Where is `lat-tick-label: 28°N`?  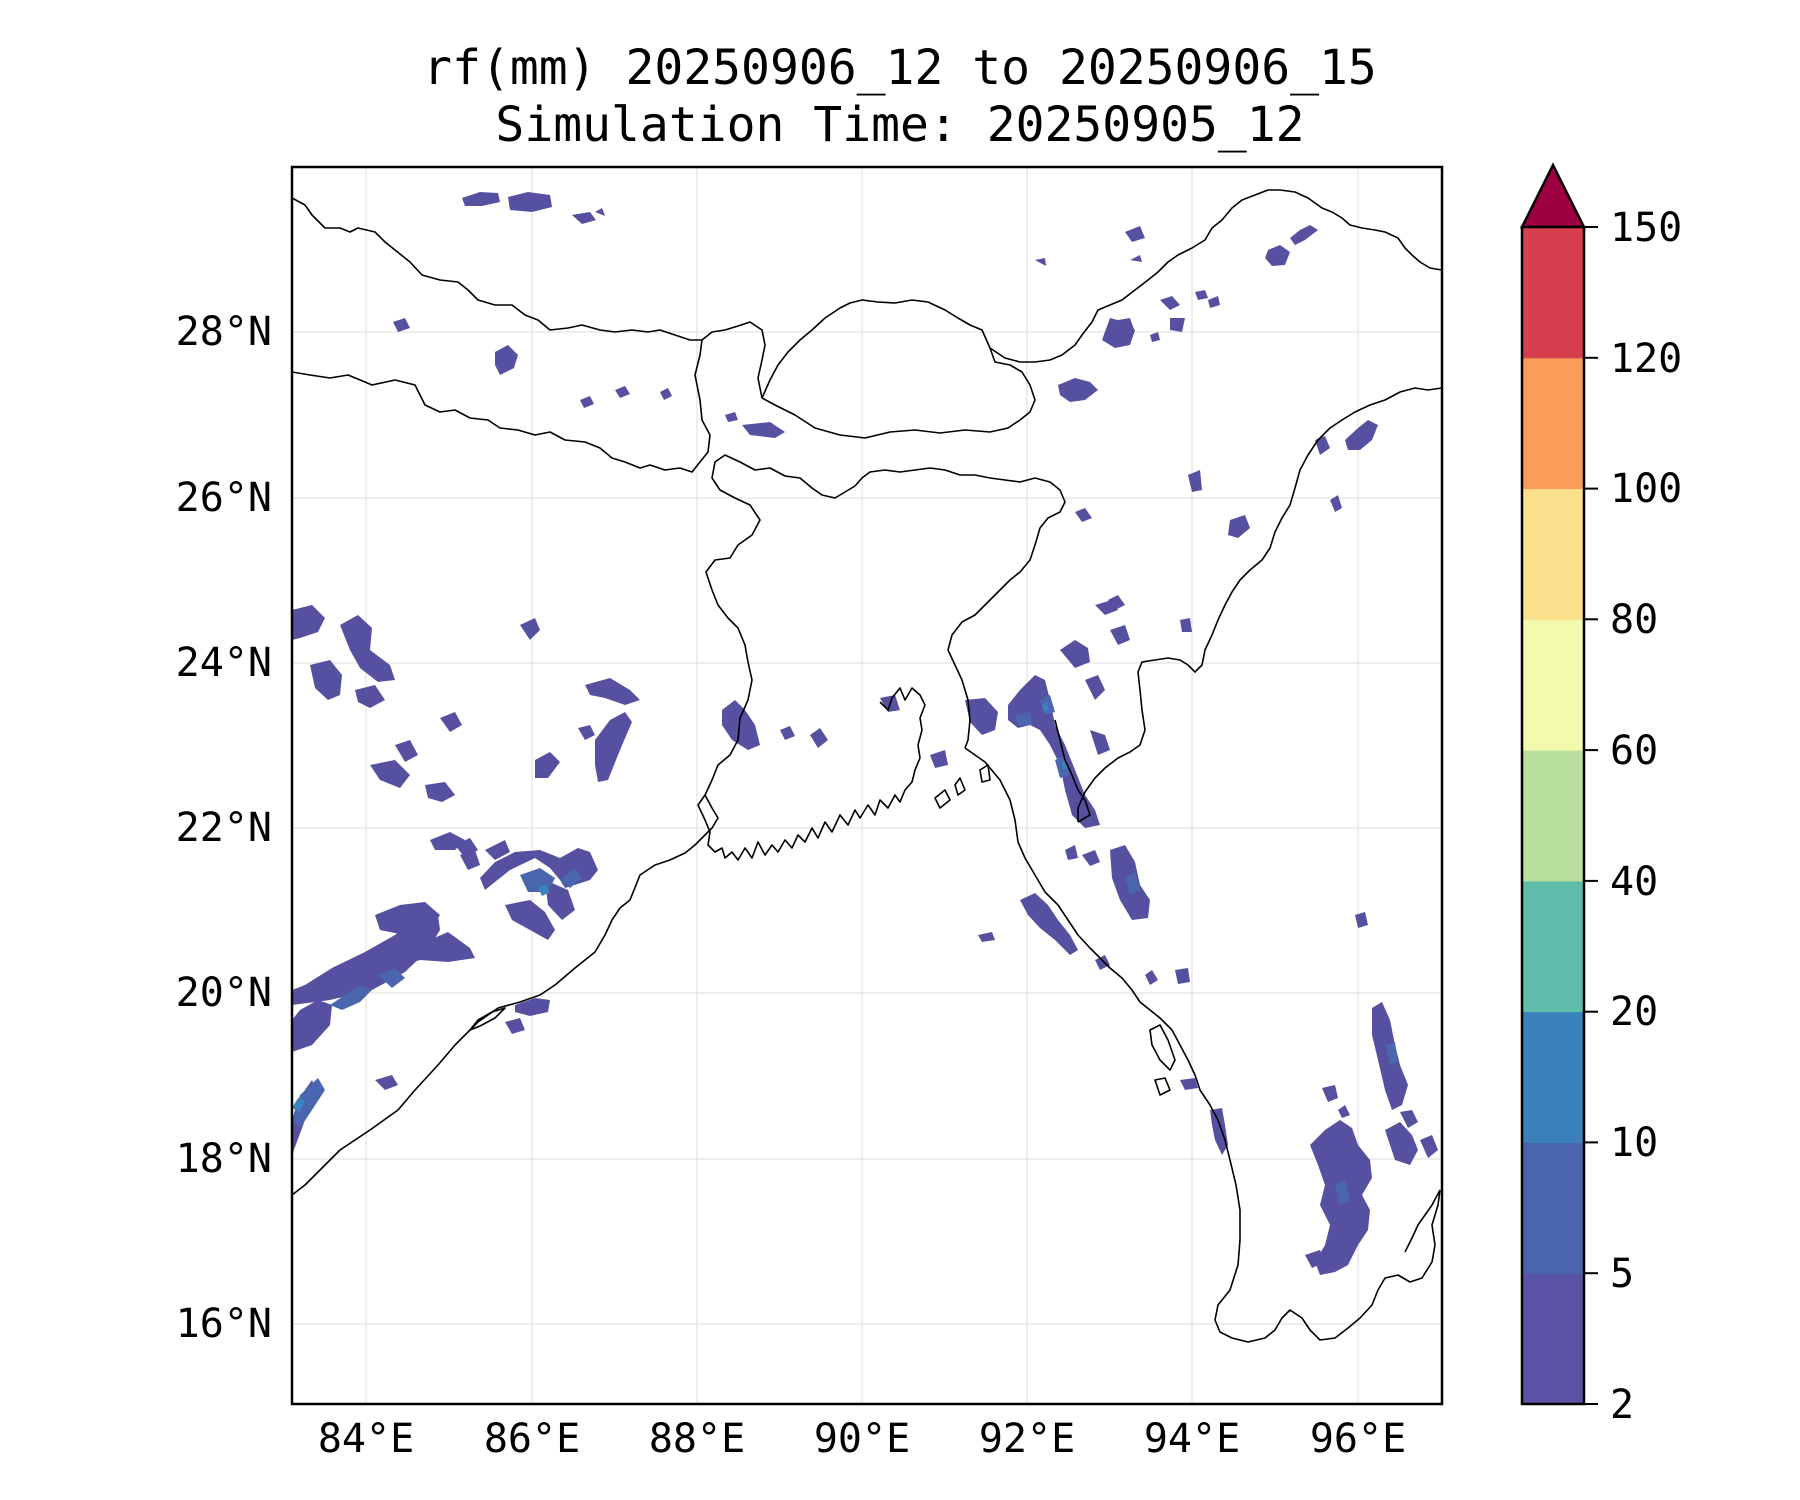
lat-tick-label: 28°N is located at coordinates (224, 332).